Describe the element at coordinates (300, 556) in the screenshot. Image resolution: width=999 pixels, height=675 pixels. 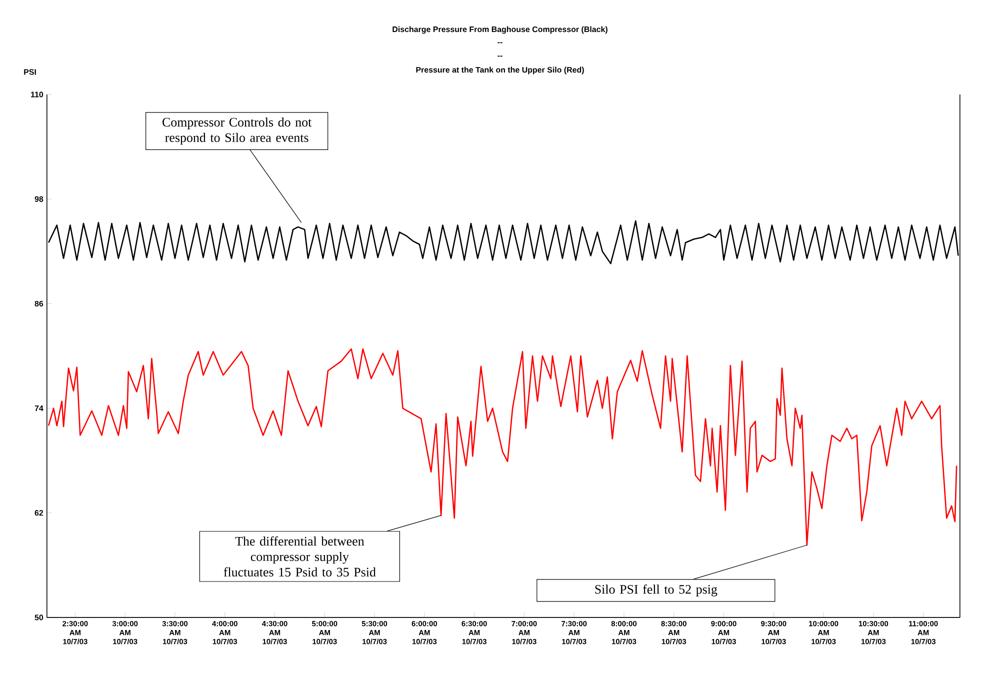
I see `annotation: The differential between compressor supply fluctuates 15 Psid to 35 Psid` at that location.